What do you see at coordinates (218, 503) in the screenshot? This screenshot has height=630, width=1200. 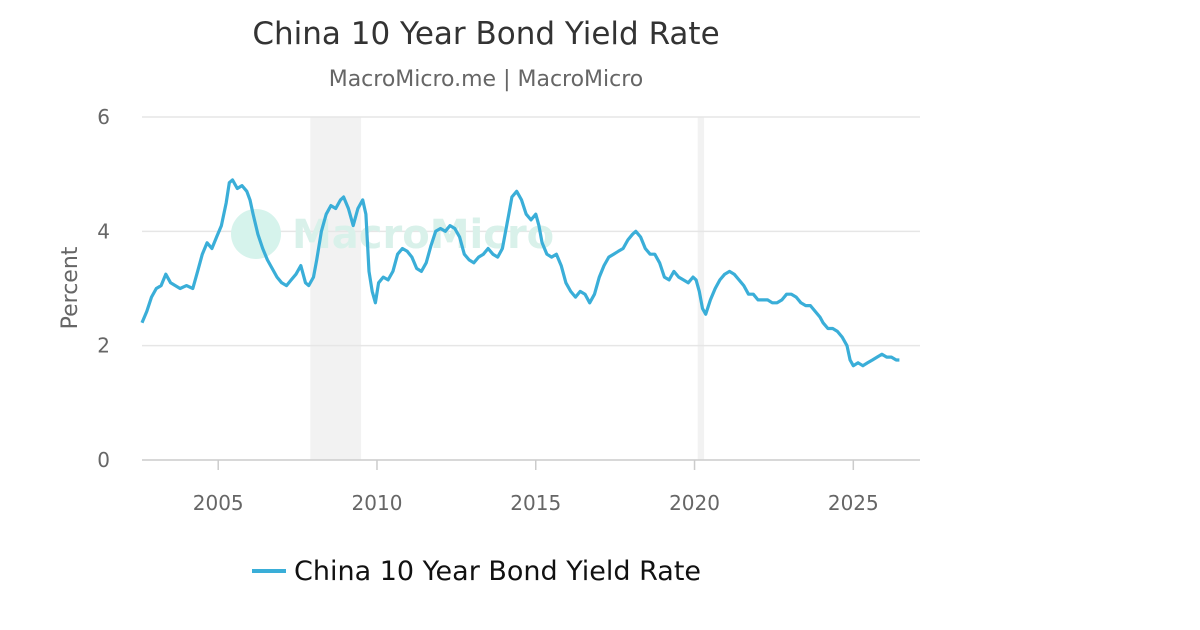 I see `x-tick-label-2005: 2005` at bounding box center [218, 503].